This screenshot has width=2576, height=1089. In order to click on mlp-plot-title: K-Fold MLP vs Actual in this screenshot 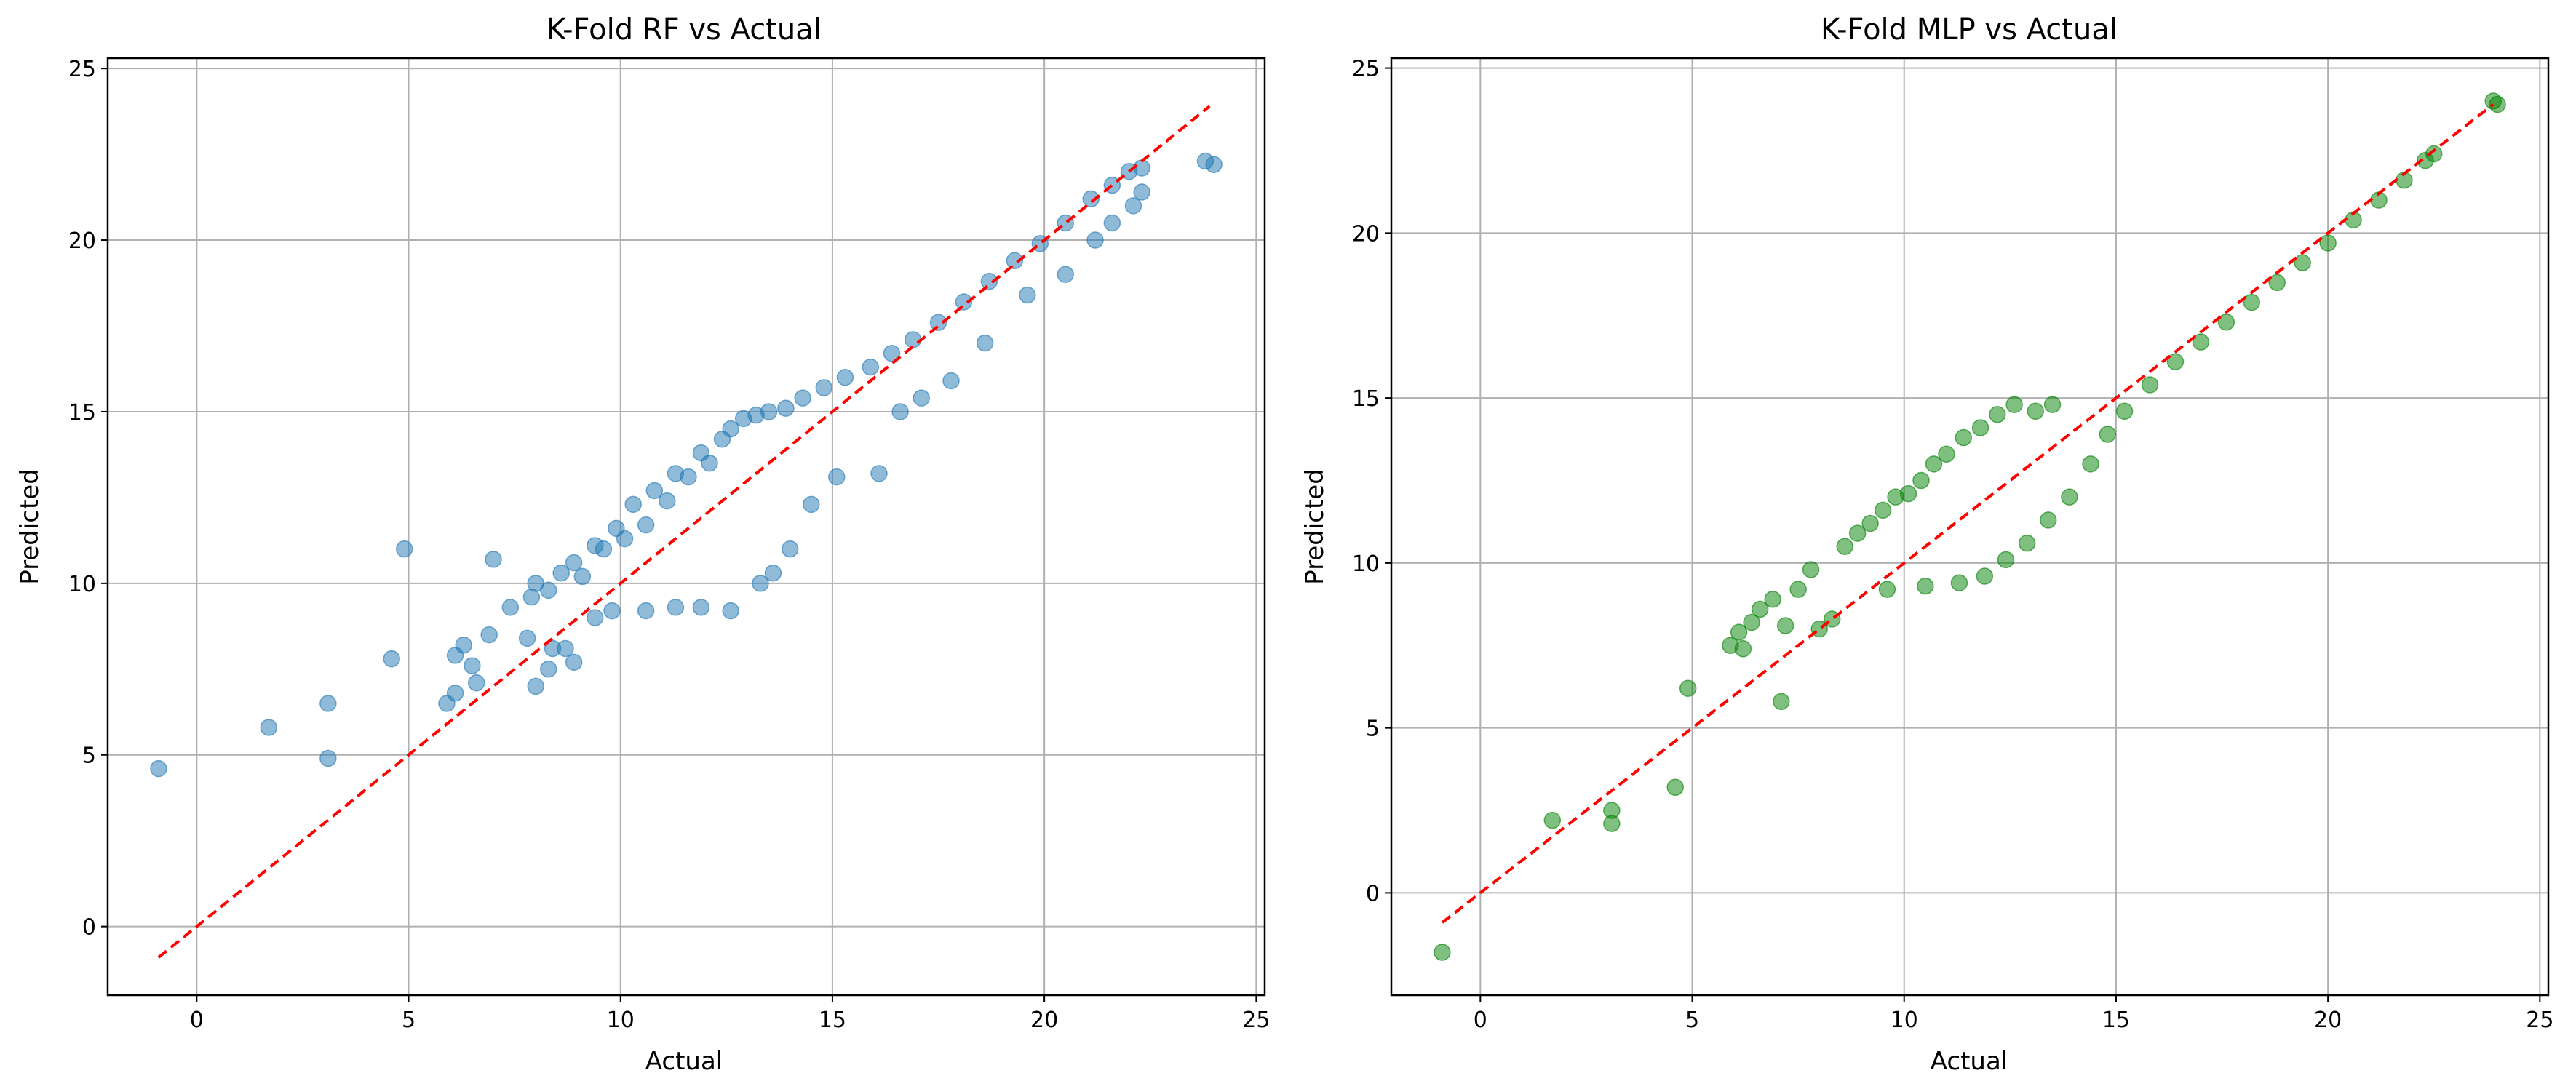, I will do `click(1970, 30)`.